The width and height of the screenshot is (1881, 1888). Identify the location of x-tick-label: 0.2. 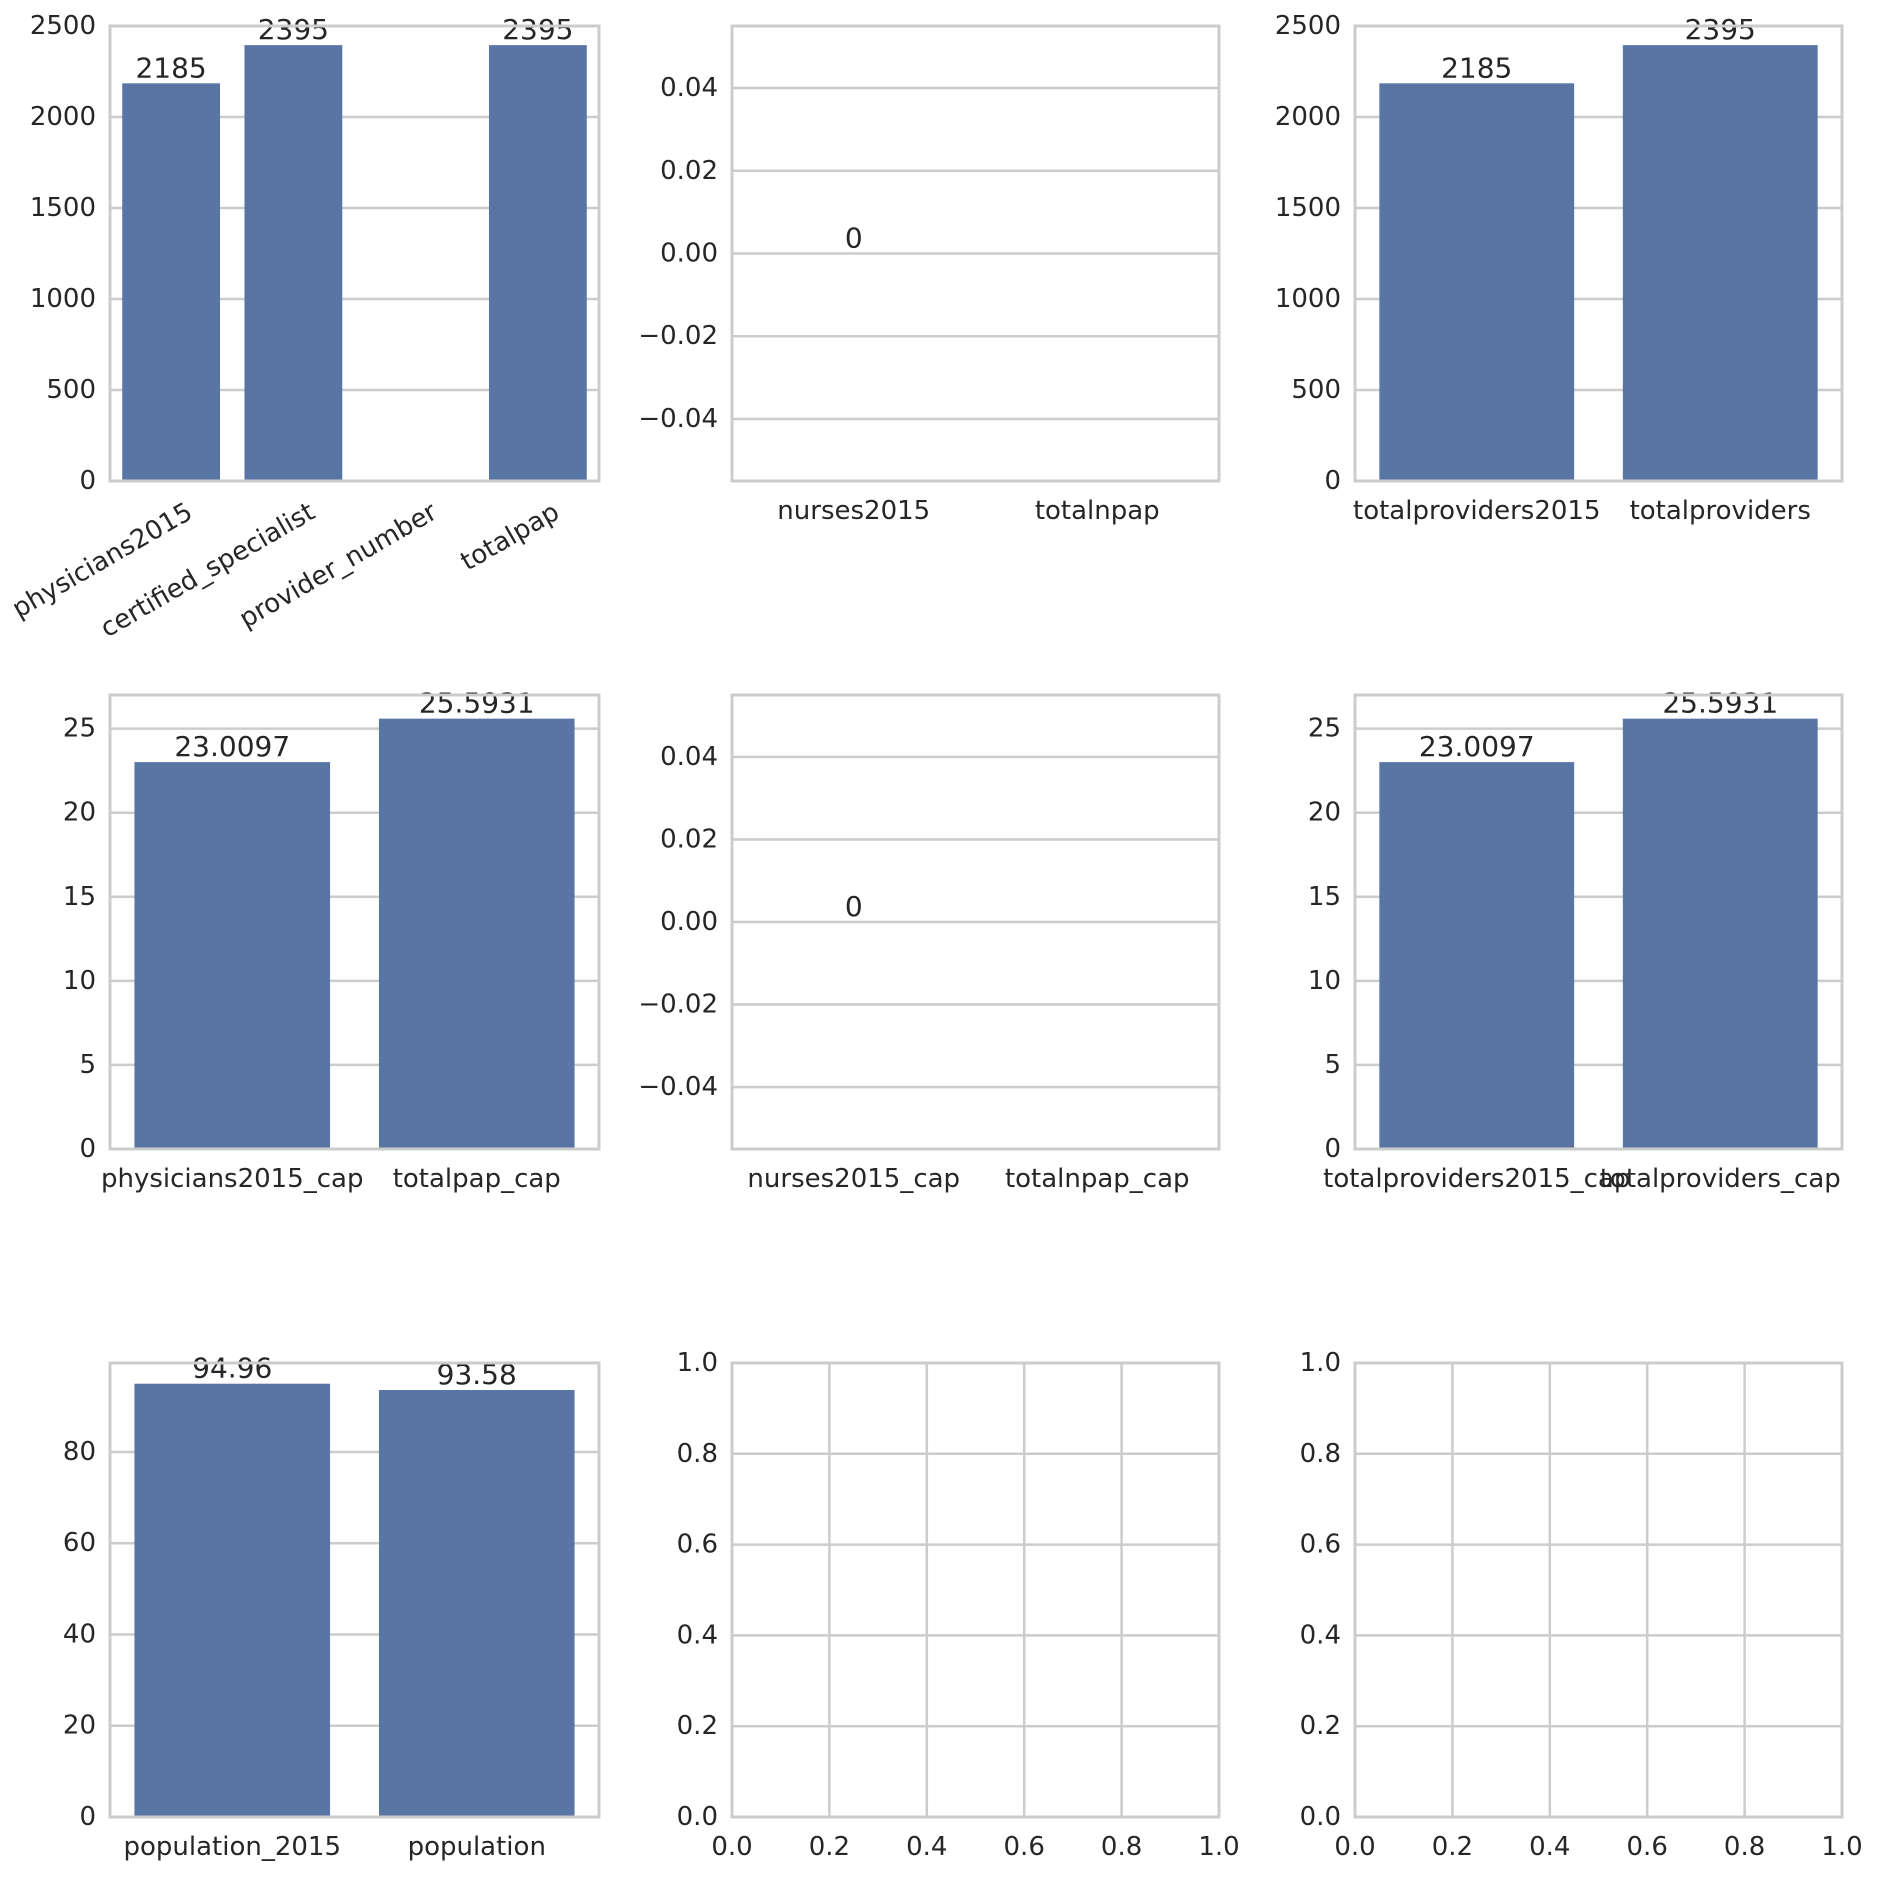
(1452, 1847).